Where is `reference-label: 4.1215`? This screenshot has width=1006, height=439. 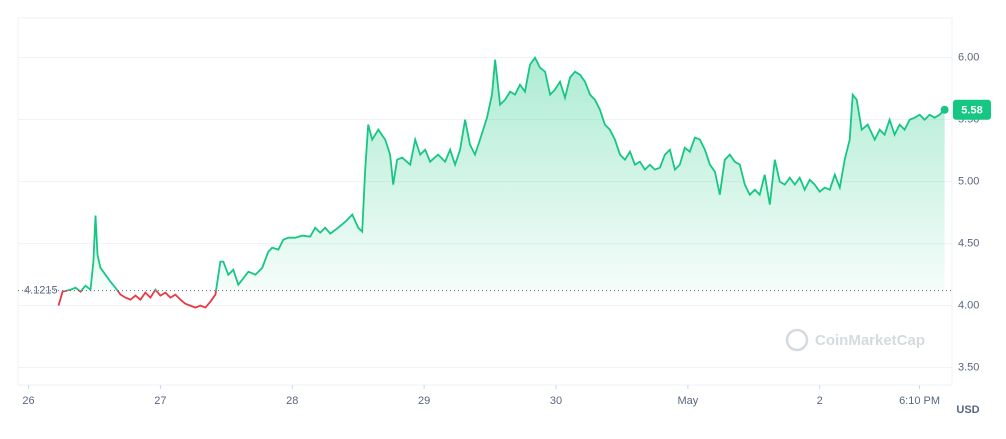 reference-label: 4.1215 is located at coordinates (41, 290).